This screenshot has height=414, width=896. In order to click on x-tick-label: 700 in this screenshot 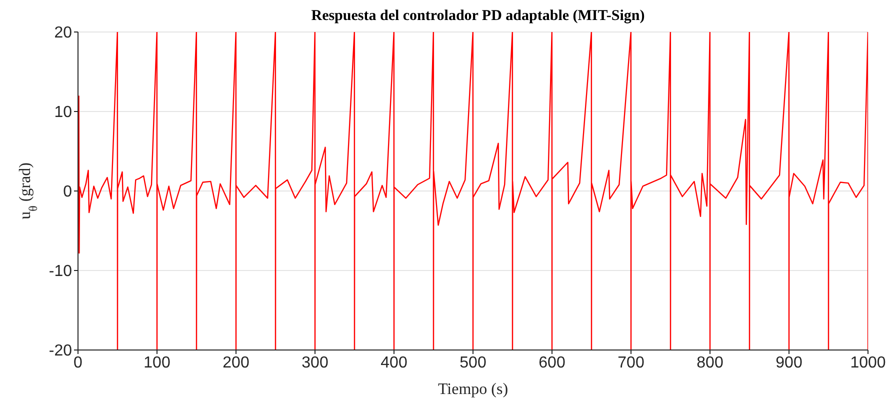, I will do `click(631, 363)`.